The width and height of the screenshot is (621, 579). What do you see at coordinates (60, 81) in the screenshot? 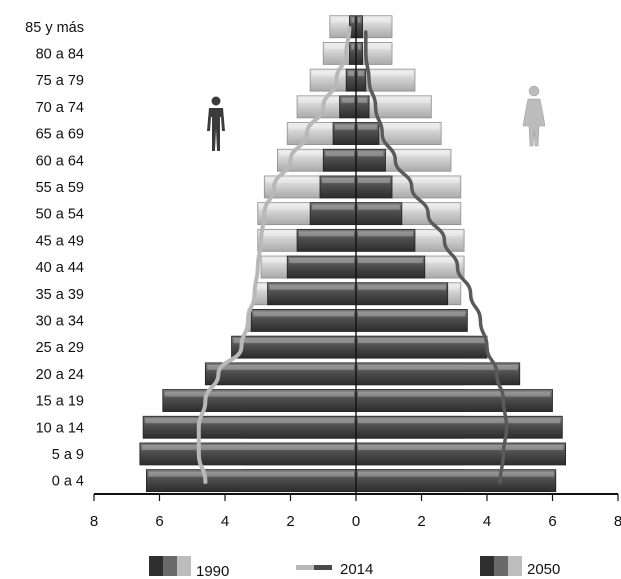
I see `age-label-15: 75 a 79` at bounding box center [60, 81].